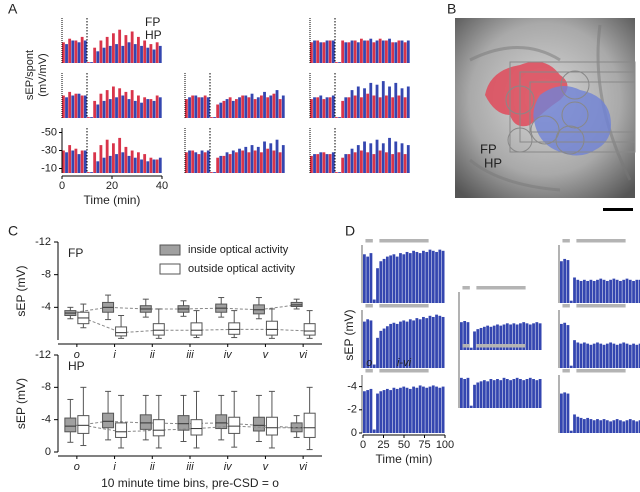 The width and height of the screenshot is (640, 492). Describe the element at coordinates (363, 445) in the screenshot. I see `x-tick-label: 0` at that location.